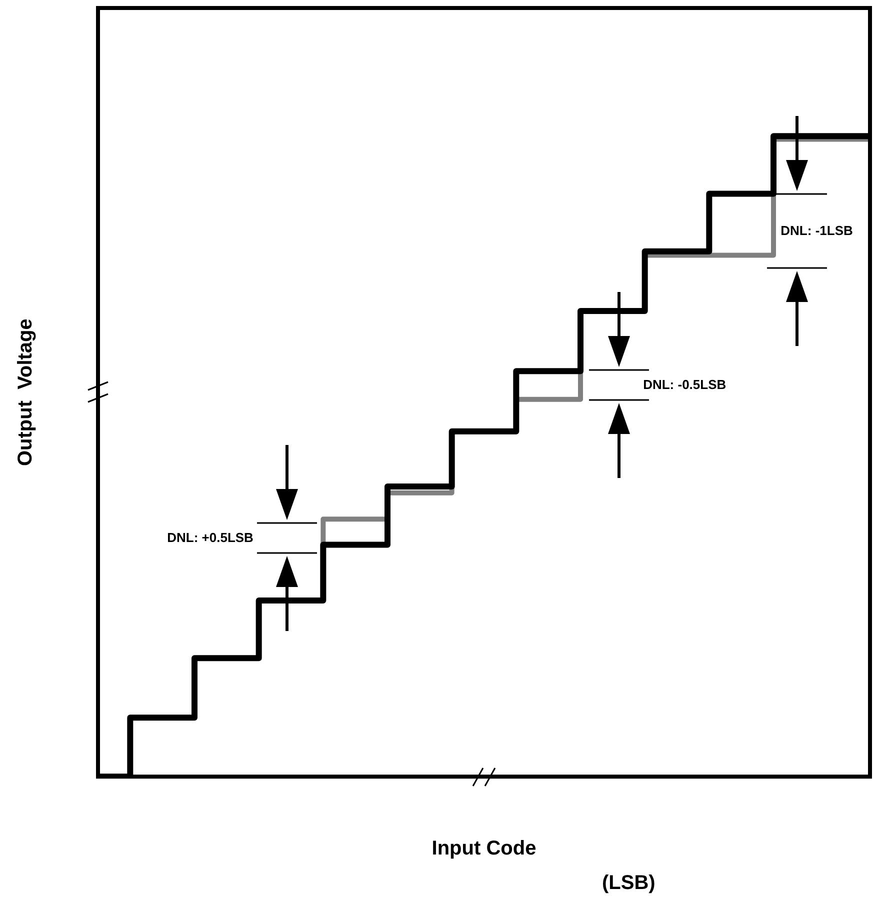 The image size is (874, 905). Describe the element at coordinates (629, 883) in the screenshot. I see `text: (LSB)` at that location.